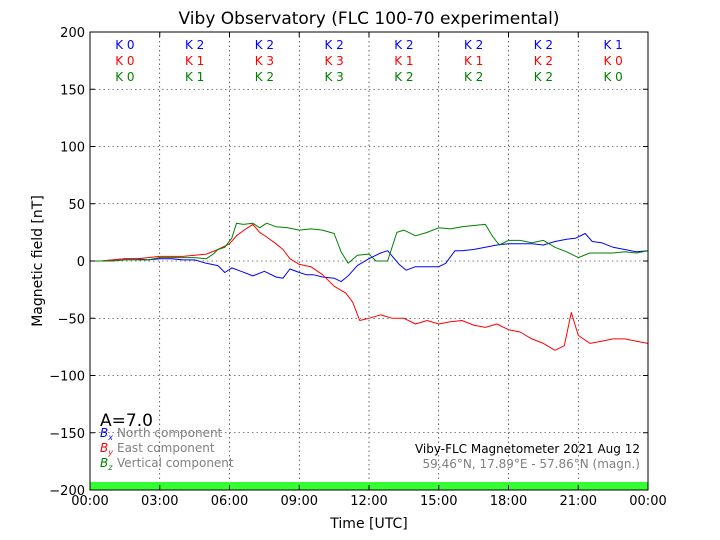 This screenshot has height=540, width=720. I want to click on y-tick-label: 0, so click(81, 262).